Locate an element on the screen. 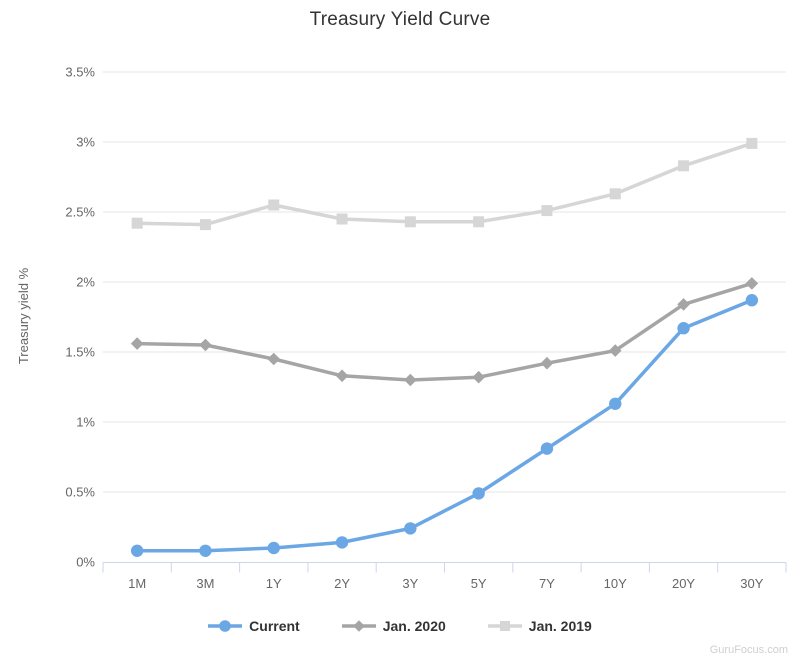 This screenshot has width=800, height=667. series-line-jan-2019 is located at coordinates (444, 184).